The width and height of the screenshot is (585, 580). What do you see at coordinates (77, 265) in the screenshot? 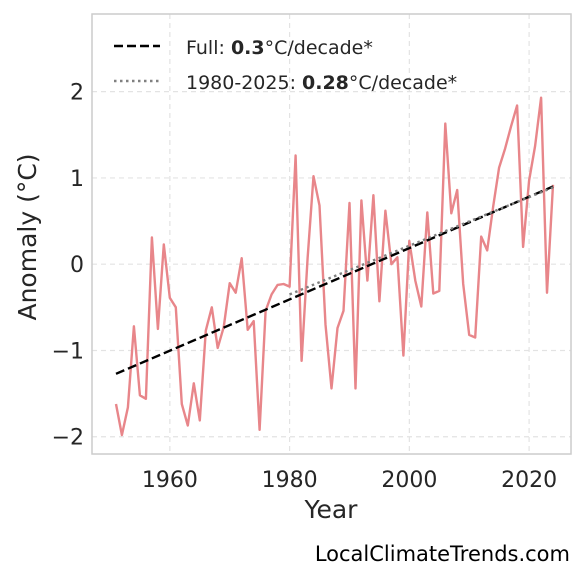
I see `y-tick-label: 0` at bounding box center [77, 265].